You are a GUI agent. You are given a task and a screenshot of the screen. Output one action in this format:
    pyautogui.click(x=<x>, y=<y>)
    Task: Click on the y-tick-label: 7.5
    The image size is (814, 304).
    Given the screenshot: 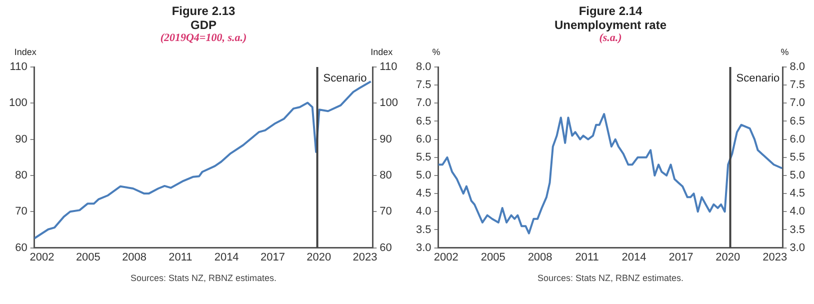 What is the action you would take?
    pyautogui.click(x=424, y=85)
    